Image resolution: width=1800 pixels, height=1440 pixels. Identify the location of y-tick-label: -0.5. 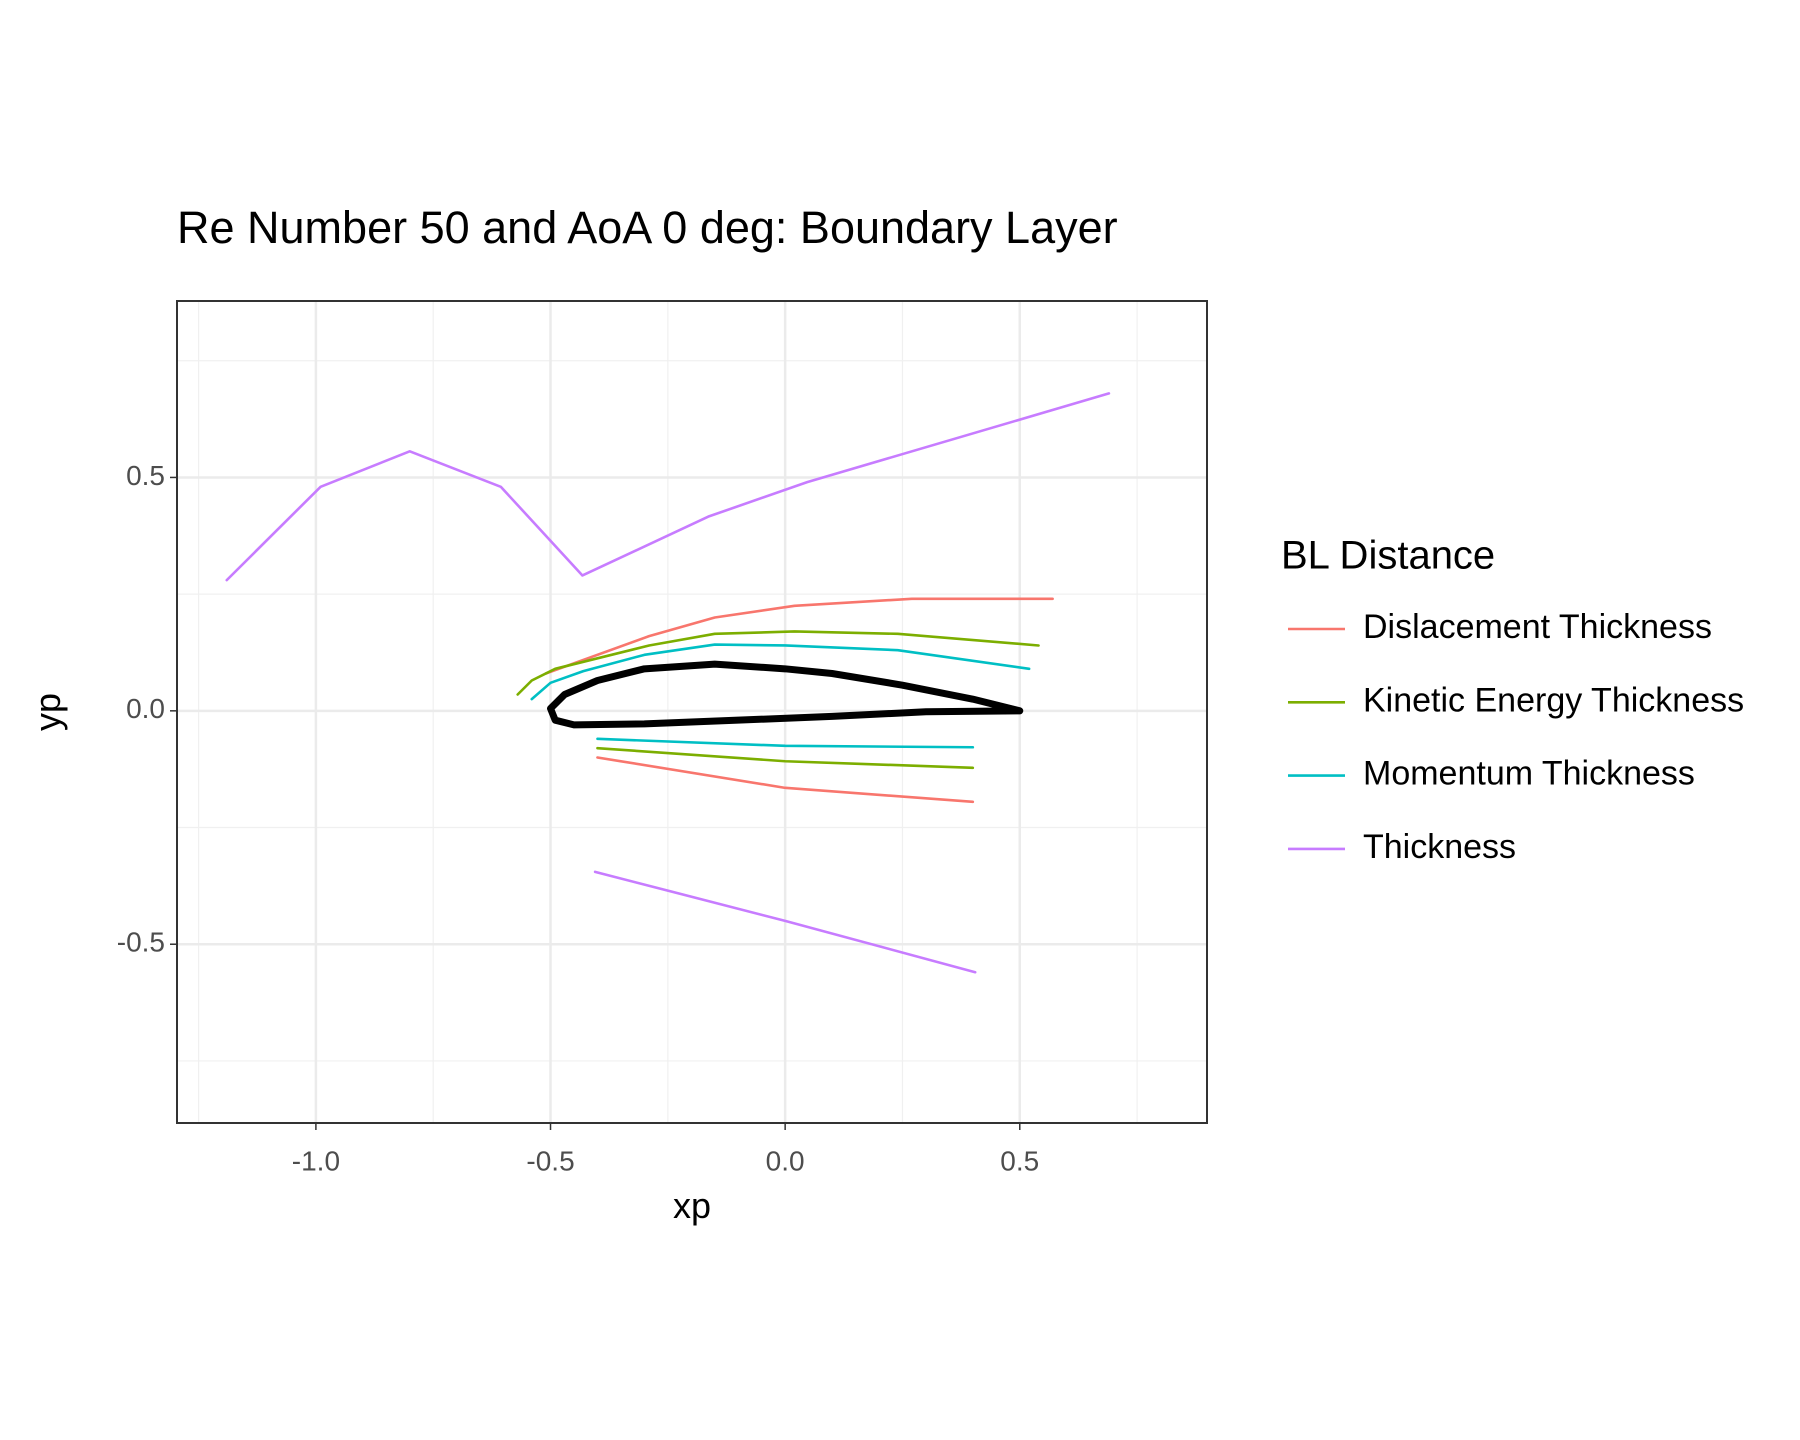
(141, 942).